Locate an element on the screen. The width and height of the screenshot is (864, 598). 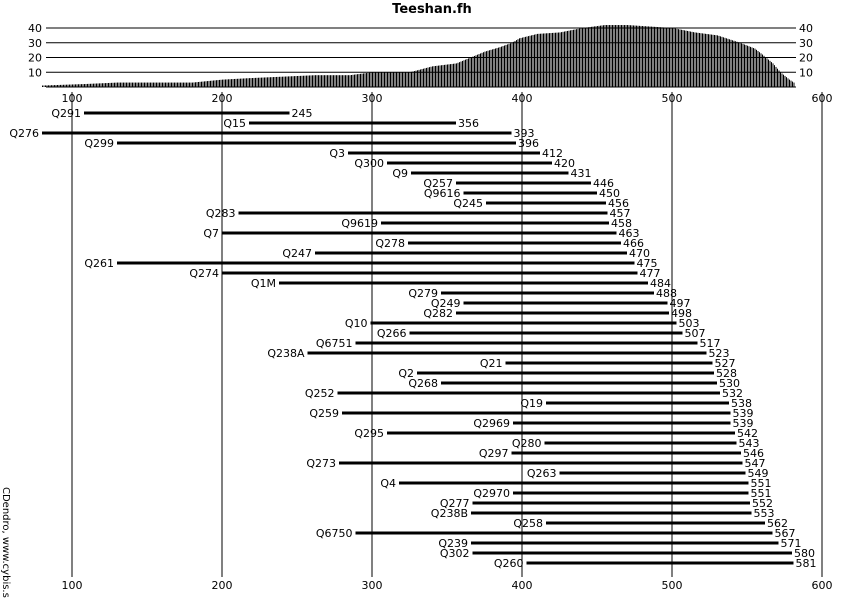
x-tick-label-top: 100 is located at coordinates (72, 98).